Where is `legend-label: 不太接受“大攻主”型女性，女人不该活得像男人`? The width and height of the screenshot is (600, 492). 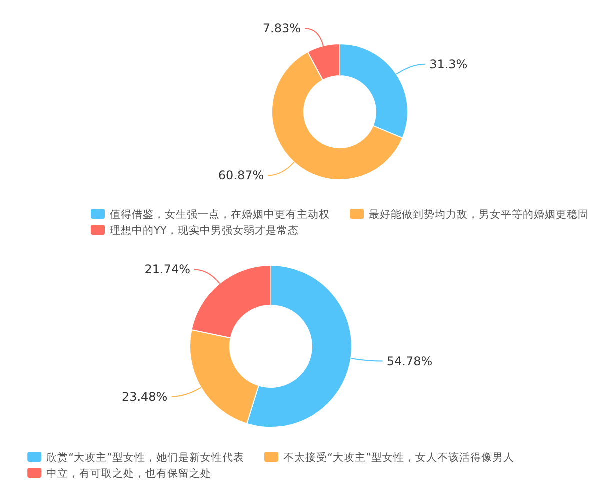
legend-label: 不太接受“大攻主”型女性，女人不该活得像男人 is located at coordinates (399, 457).